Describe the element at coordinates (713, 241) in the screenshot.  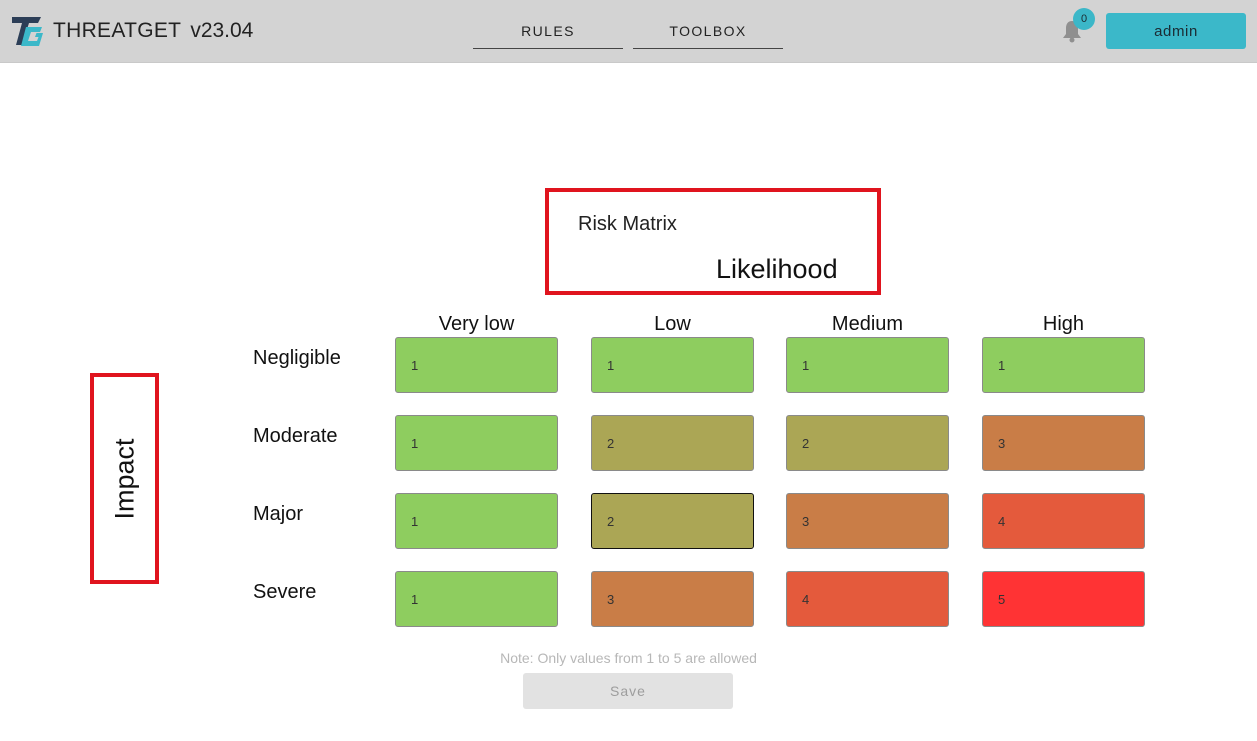
I see `matrix-title-box: Risk Matrix Likelihood` at that location.